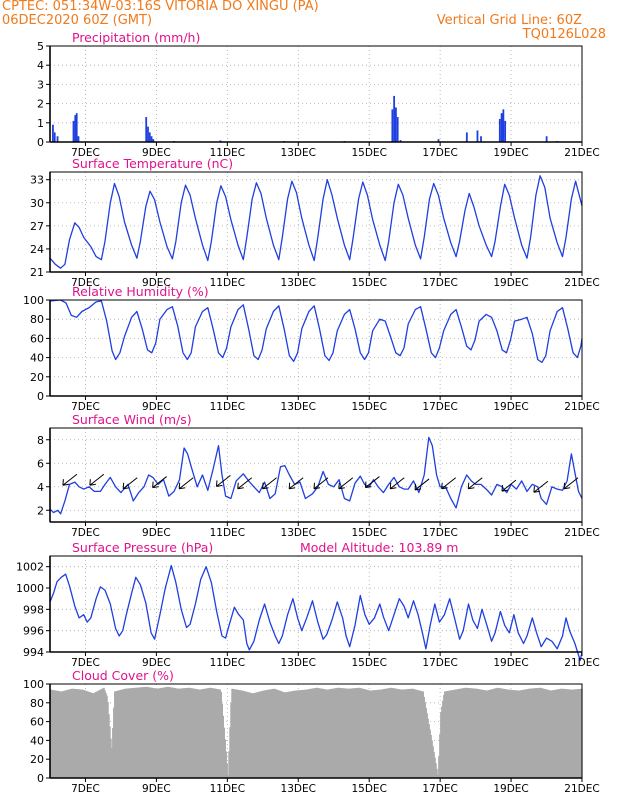  What do you see at coordinates (37, 759) in the screenshot?
I see `panel-6-ytick-label: 20` at bounding box center [37, 759].